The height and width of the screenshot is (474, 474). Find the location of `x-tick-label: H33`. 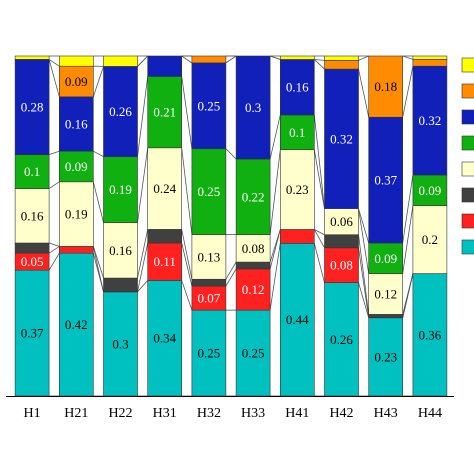

x-tick-label: H33 is located at coordinates (253, 413).